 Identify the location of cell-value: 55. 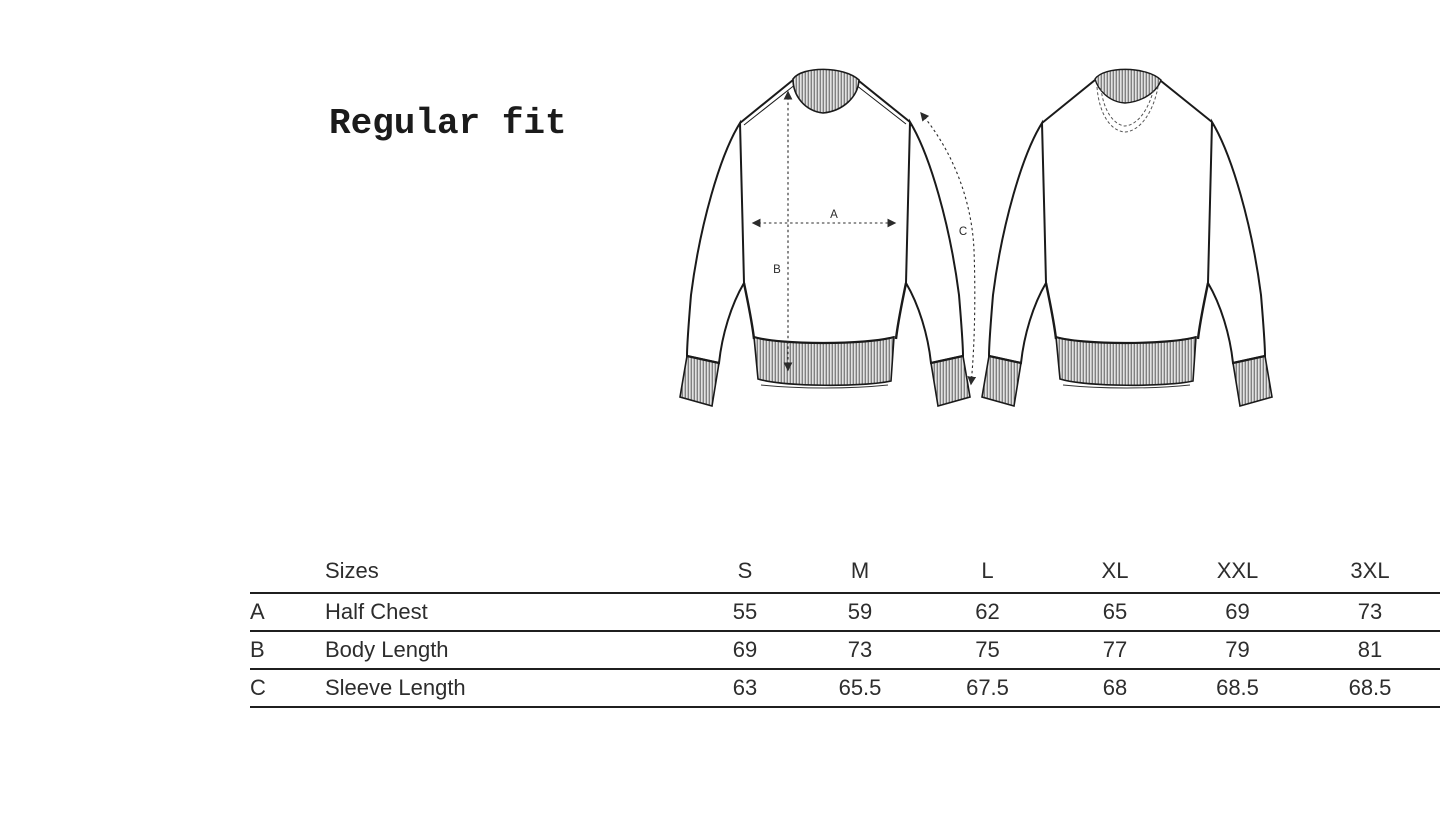
(745, 611).